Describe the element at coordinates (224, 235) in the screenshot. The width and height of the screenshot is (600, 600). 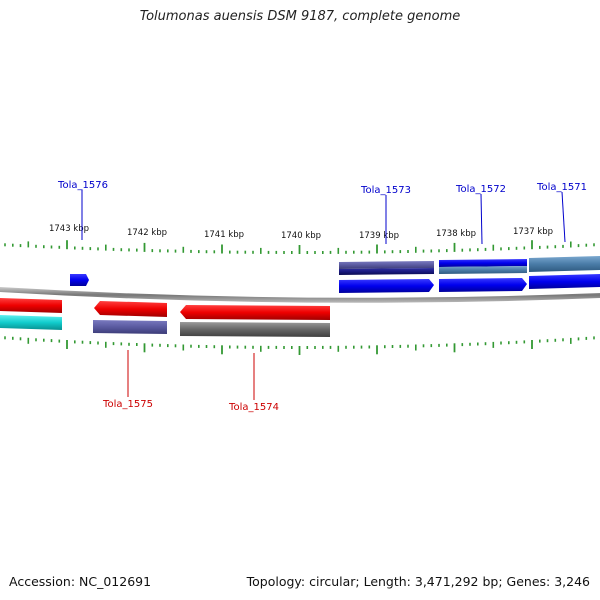
I see `ruler-label-1741: 1741 kbp` at that location.